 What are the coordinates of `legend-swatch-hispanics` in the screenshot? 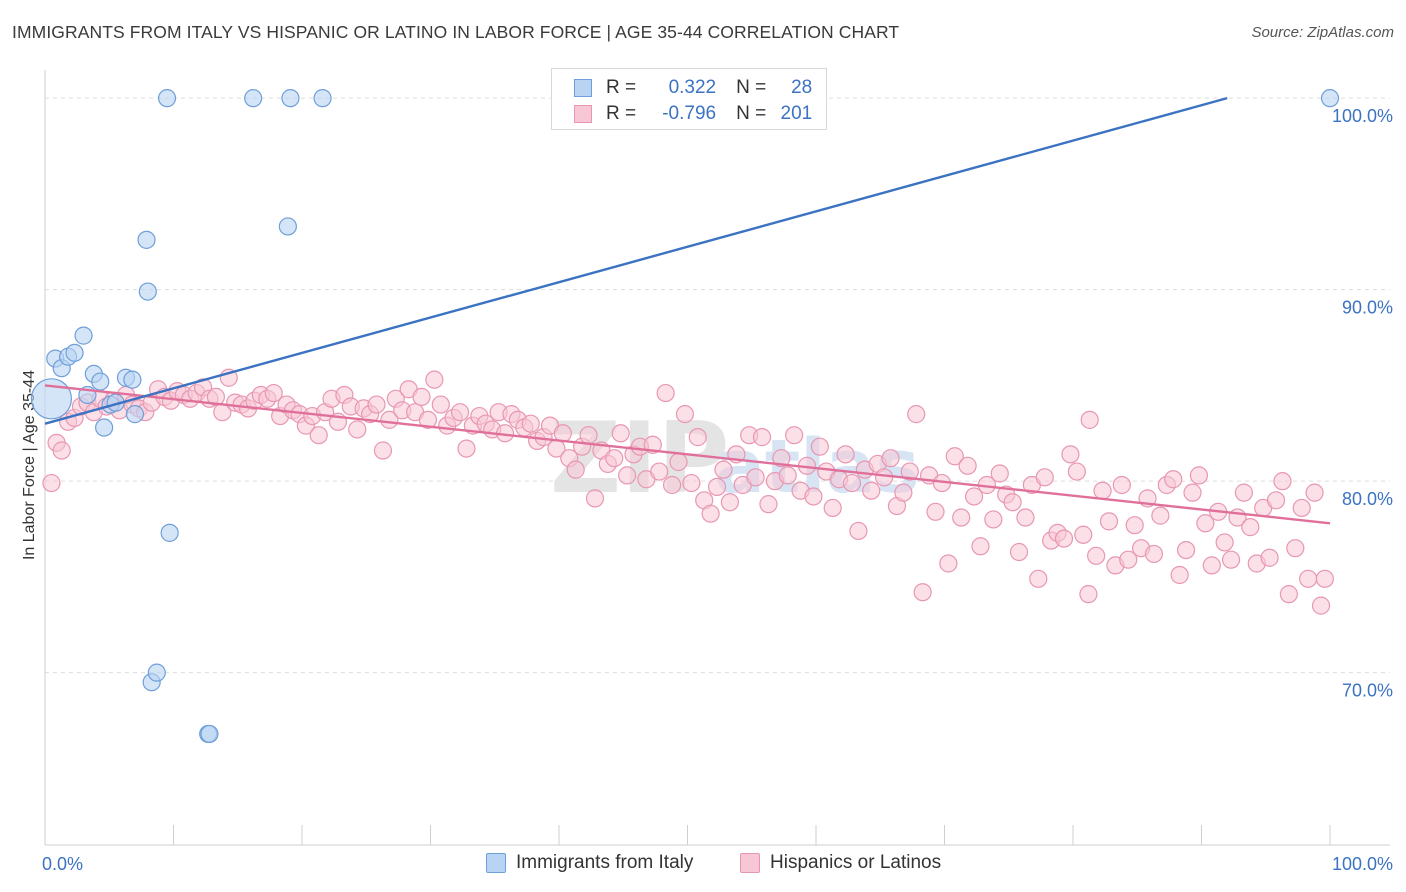 It's located at (583, 114).